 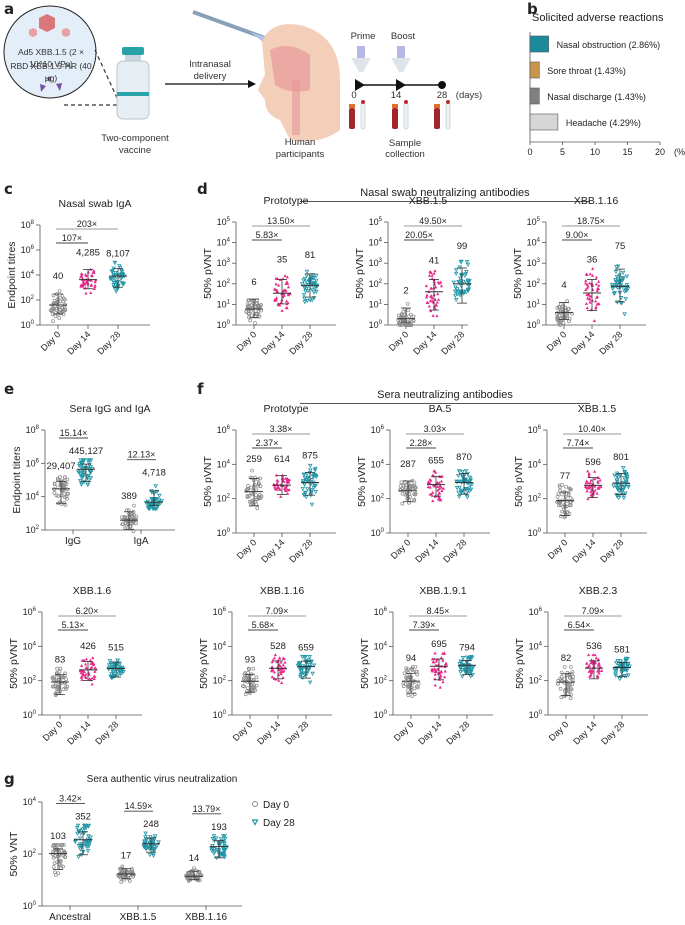 I want to click on gmt-label: 445,127, so click(x=86, y=451).